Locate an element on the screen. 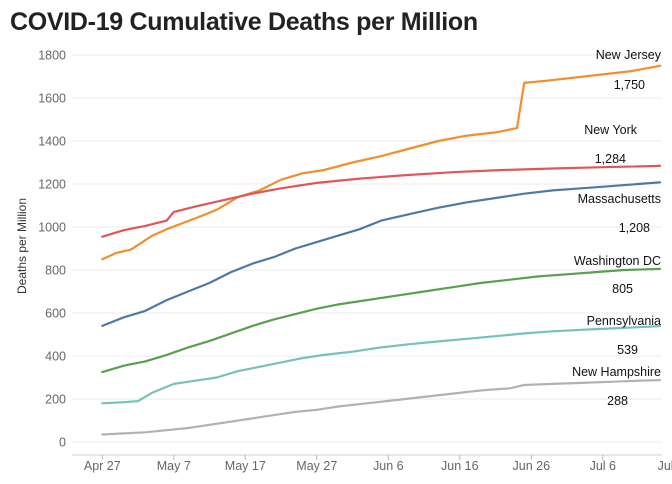 The height and width of the screenshot is (484, 672). y-tick-label: 1200 is located at coordinates (52, 185).